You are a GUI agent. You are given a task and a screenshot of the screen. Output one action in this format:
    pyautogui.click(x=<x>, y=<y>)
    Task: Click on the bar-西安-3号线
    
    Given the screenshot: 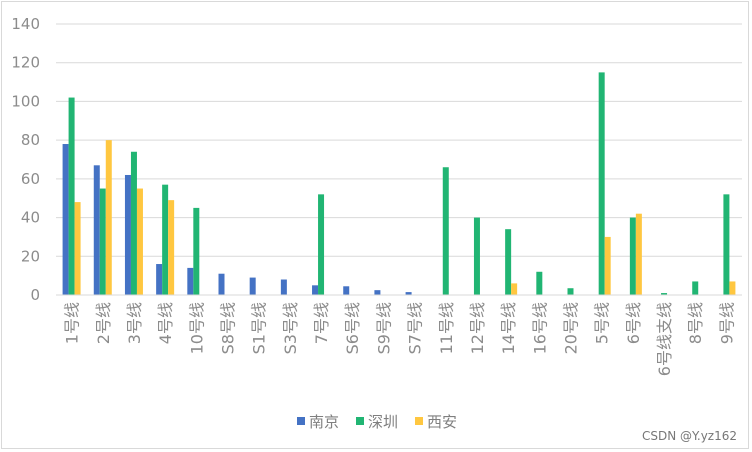 What is the action you would take?
    pyautogui.click(x=139, y=241)
    